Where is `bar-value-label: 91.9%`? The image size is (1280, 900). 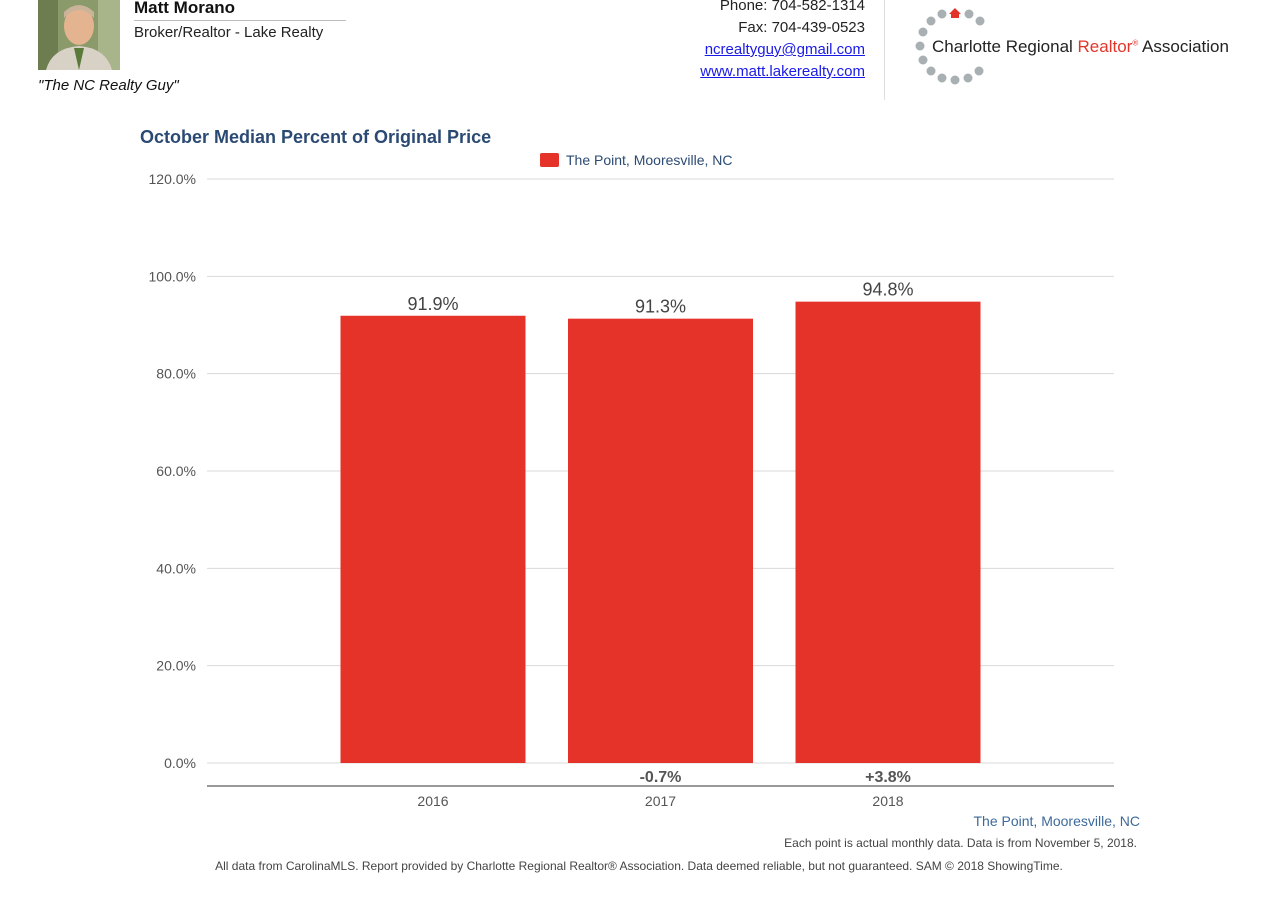 bar-value-label: 91.9% is located at coordinates (432, 304).